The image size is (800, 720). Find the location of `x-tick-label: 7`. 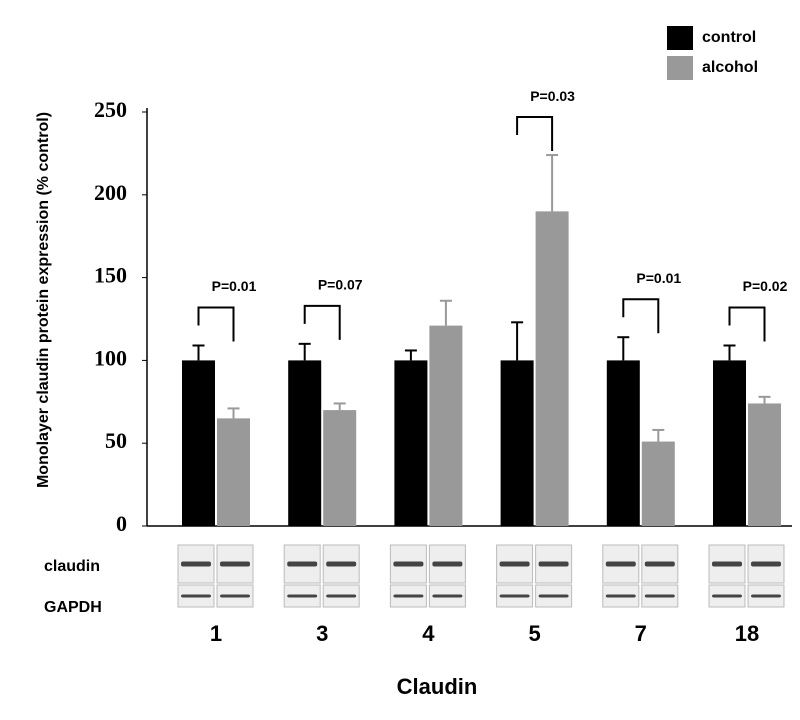

x-tick-label: 7 is located at coordinates (641, 633).